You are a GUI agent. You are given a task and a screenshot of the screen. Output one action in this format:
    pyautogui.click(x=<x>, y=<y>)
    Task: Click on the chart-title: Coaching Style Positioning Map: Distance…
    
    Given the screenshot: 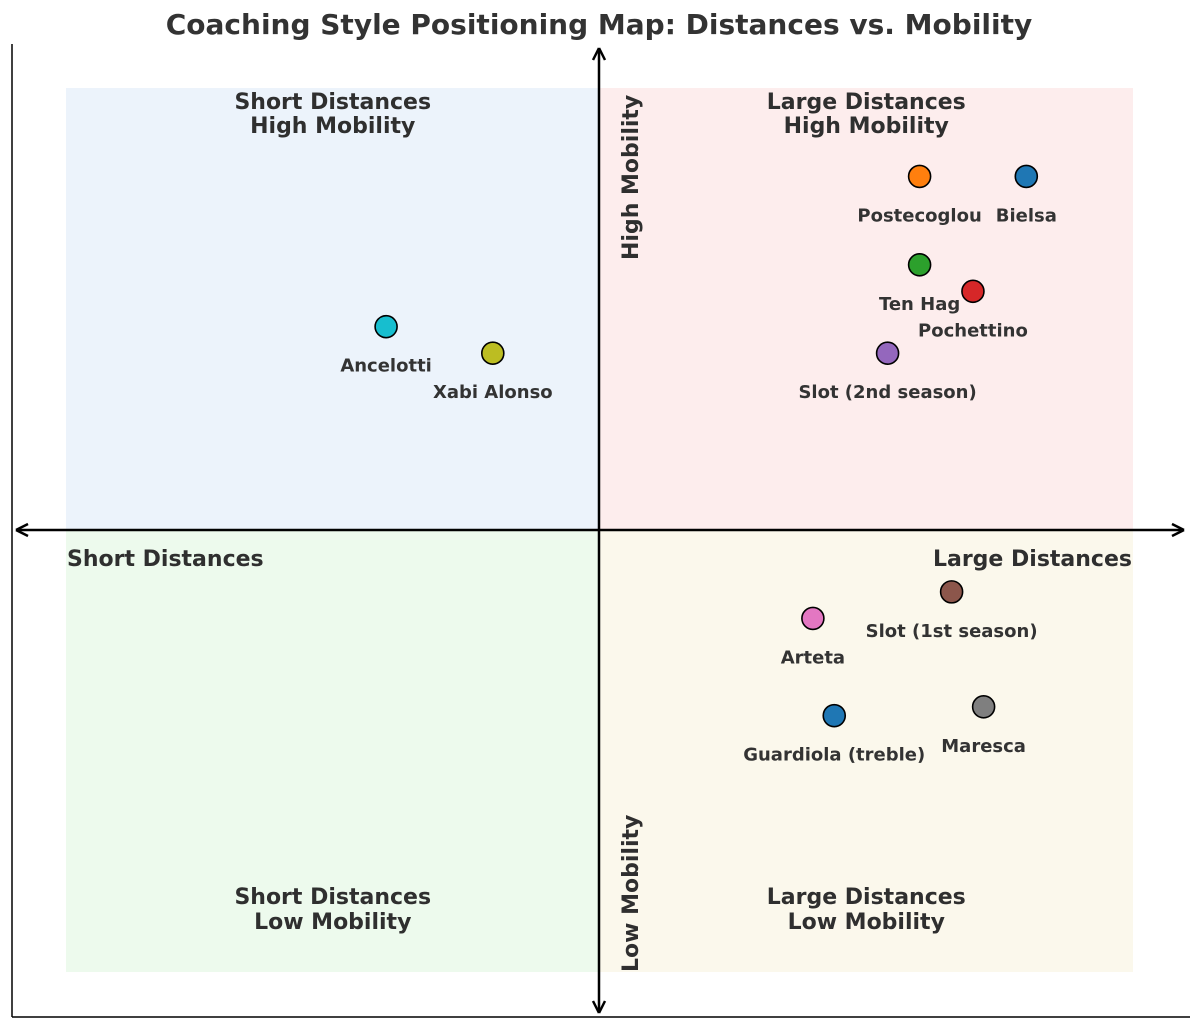 What is the action you would take?
    pyautogui.click(x=599, y=24)
    